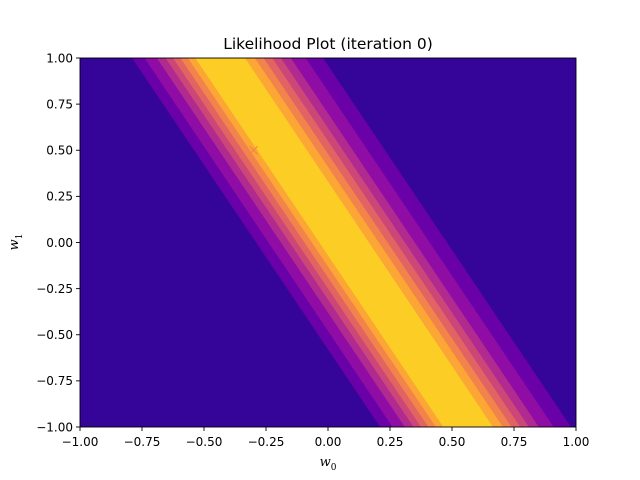 The image size is (640, 480). Describe the element at coordinates (59, 151) in the screenshot. I see `y-tick-label: 0.50` at that location.